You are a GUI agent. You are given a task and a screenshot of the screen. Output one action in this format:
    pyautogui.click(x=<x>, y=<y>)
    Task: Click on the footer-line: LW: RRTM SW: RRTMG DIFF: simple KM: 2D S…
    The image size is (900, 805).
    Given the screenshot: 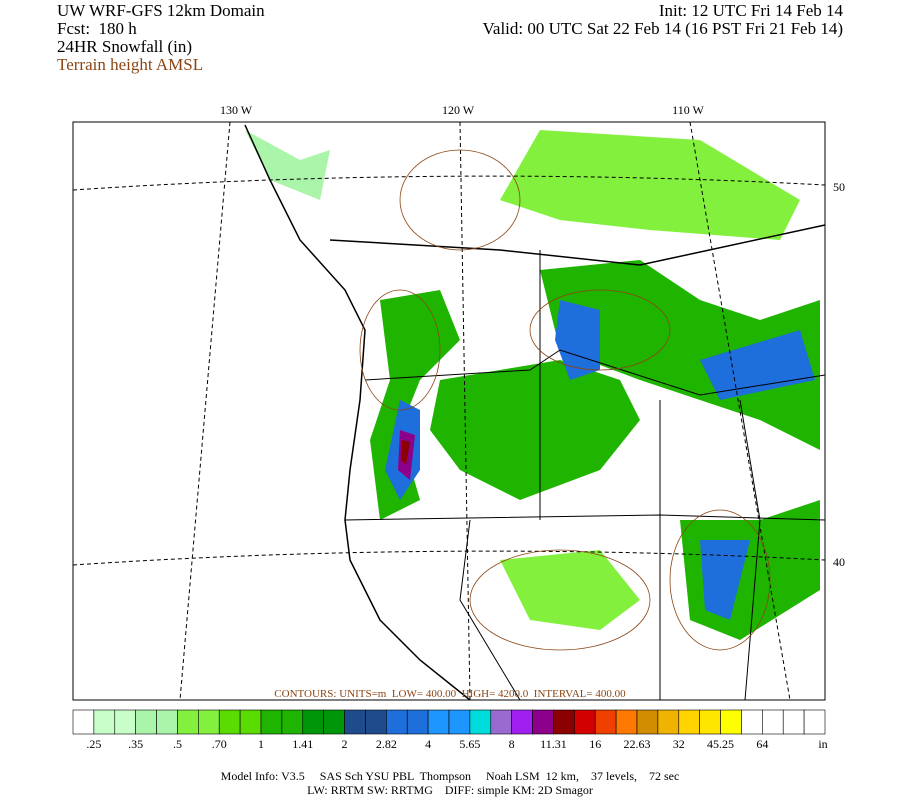 What is the action you would take?
    pyautogui.click(x=450, y=790)
    